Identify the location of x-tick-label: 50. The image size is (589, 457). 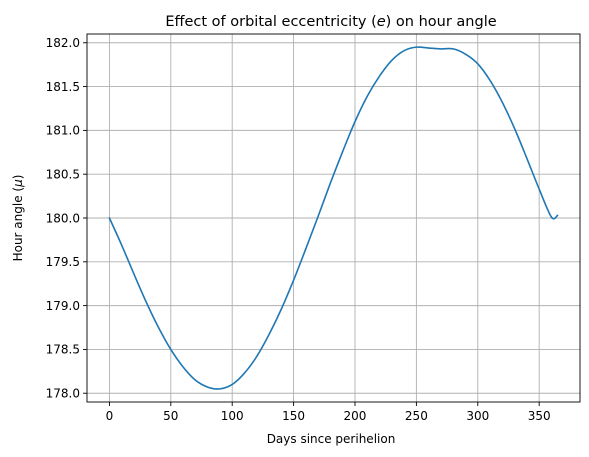
(170, 416).